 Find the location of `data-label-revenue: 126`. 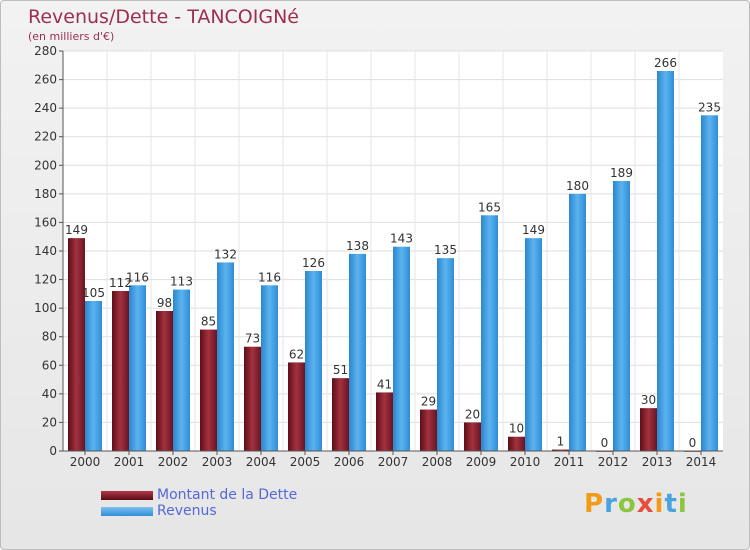

data-label-revenue: 126 is located at coordinates (313, 263).